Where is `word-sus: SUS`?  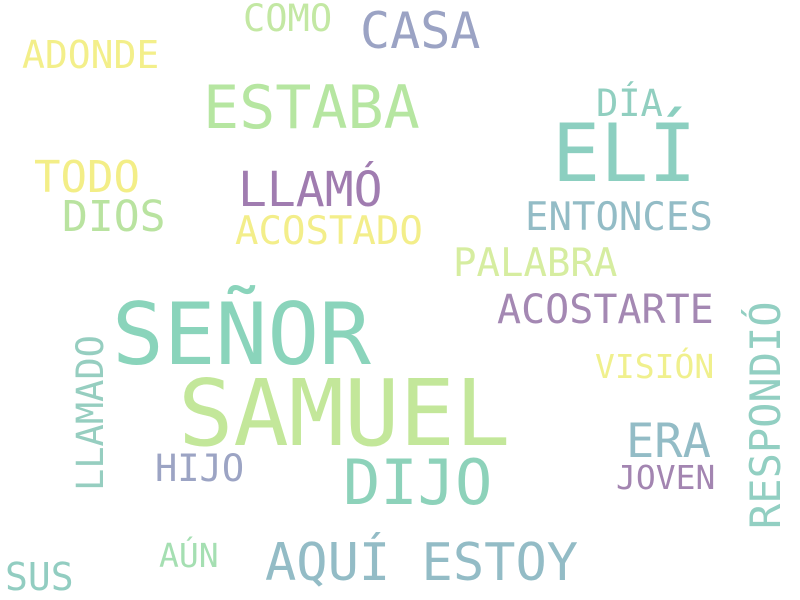 word-sus: SUS is located at coordinates (39, 577).